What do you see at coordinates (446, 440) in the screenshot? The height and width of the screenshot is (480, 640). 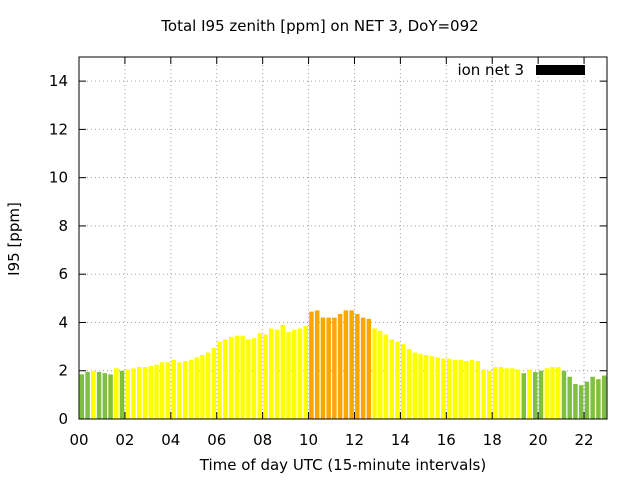 I see `x-tick-label: 16` at bounding box center [446, 440].